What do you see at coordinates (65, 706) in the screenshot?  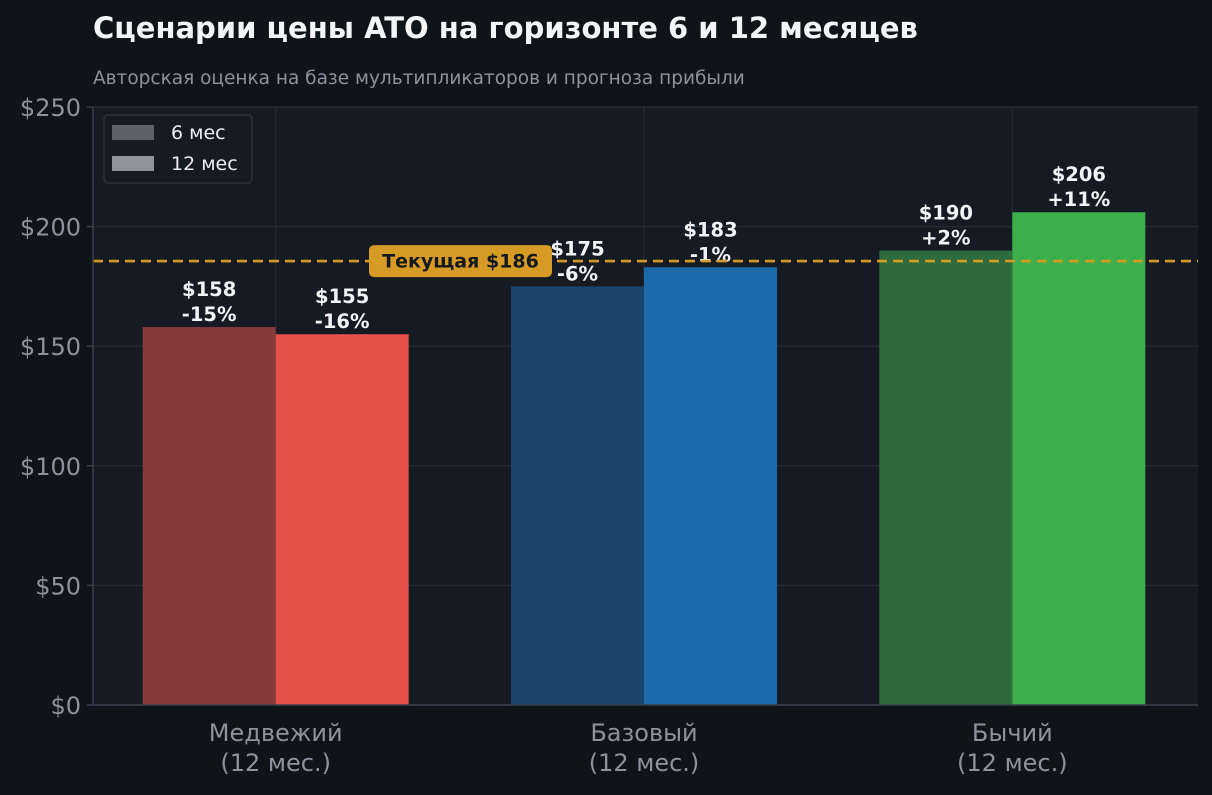 I see `y-tick-label: $0` at bounding box center [65, 706].